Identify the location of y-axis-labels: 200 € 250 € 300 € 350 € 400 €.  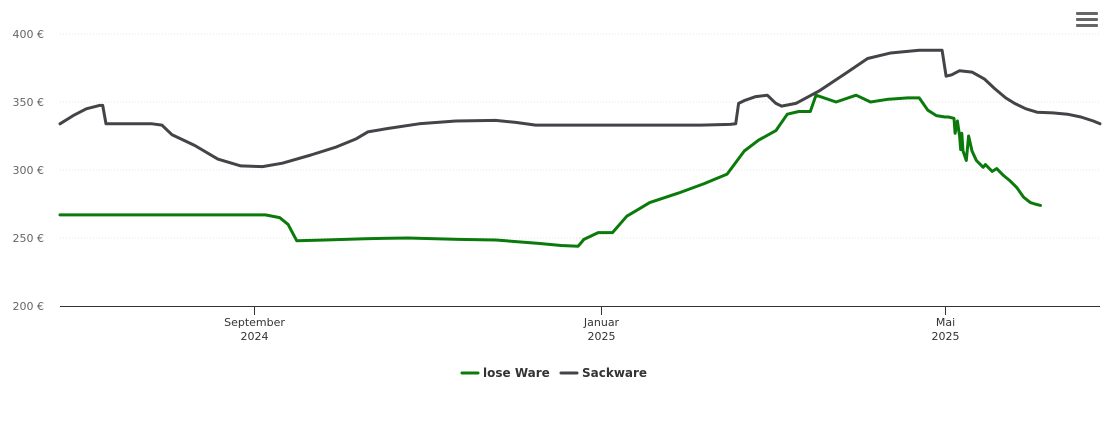
(29, 170).